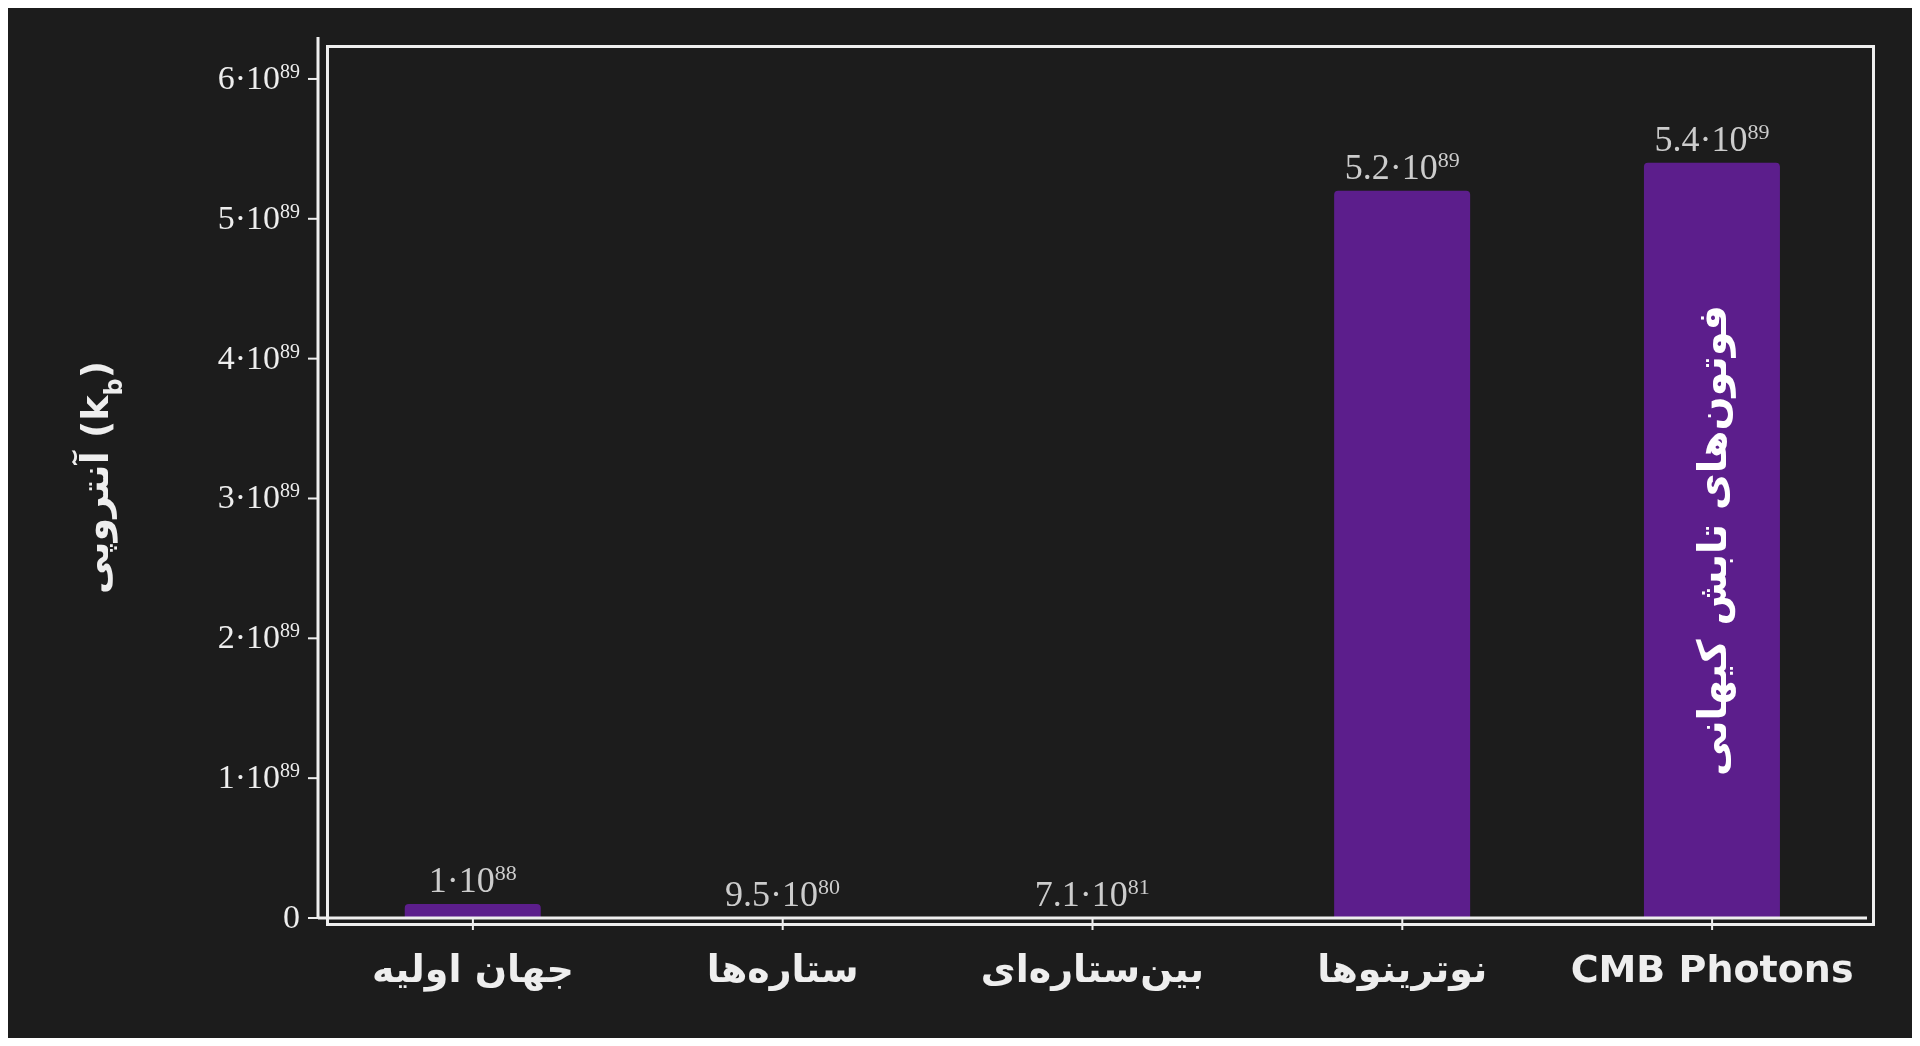 The image size is (1920, 1046). I want to click on data-label: 1·10$^{88}$, so click(472, 880).